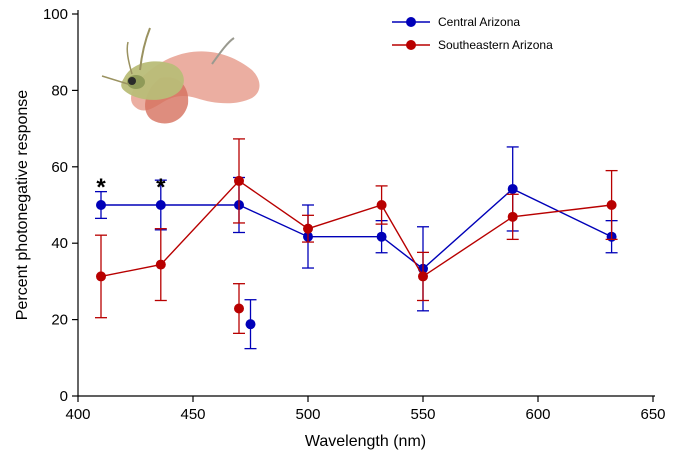 The image size is (683, 455). I want to click on y-axis-label: Percent photonegative response, so click(22, 205).